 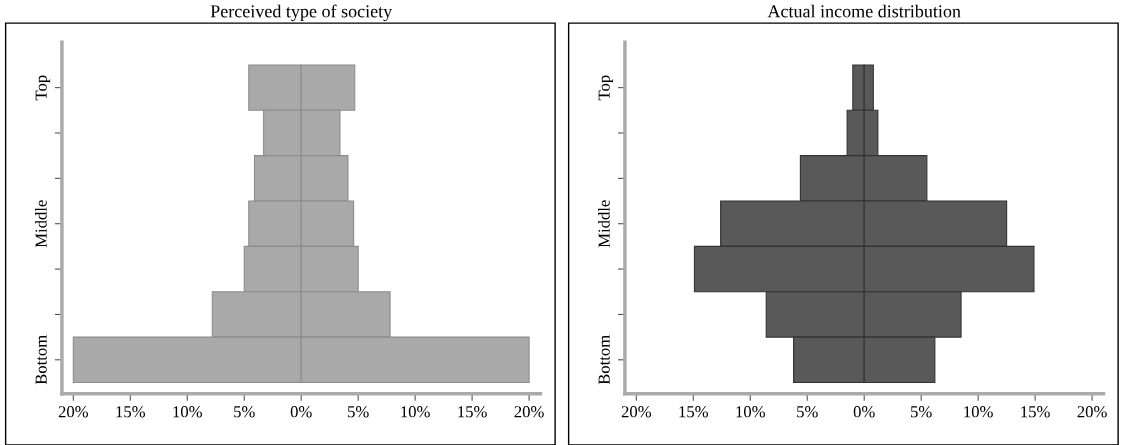 What do you see at coordinates (301, 13) in the screenshot?
I see `chart-title: Perceived type of society` at bounding box center [301, 13].